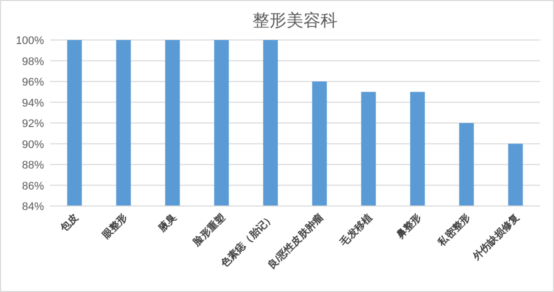  Describe the element at coordinates (33, 207) in the screenshot. I see `y-tick-label: 84%` at that location.